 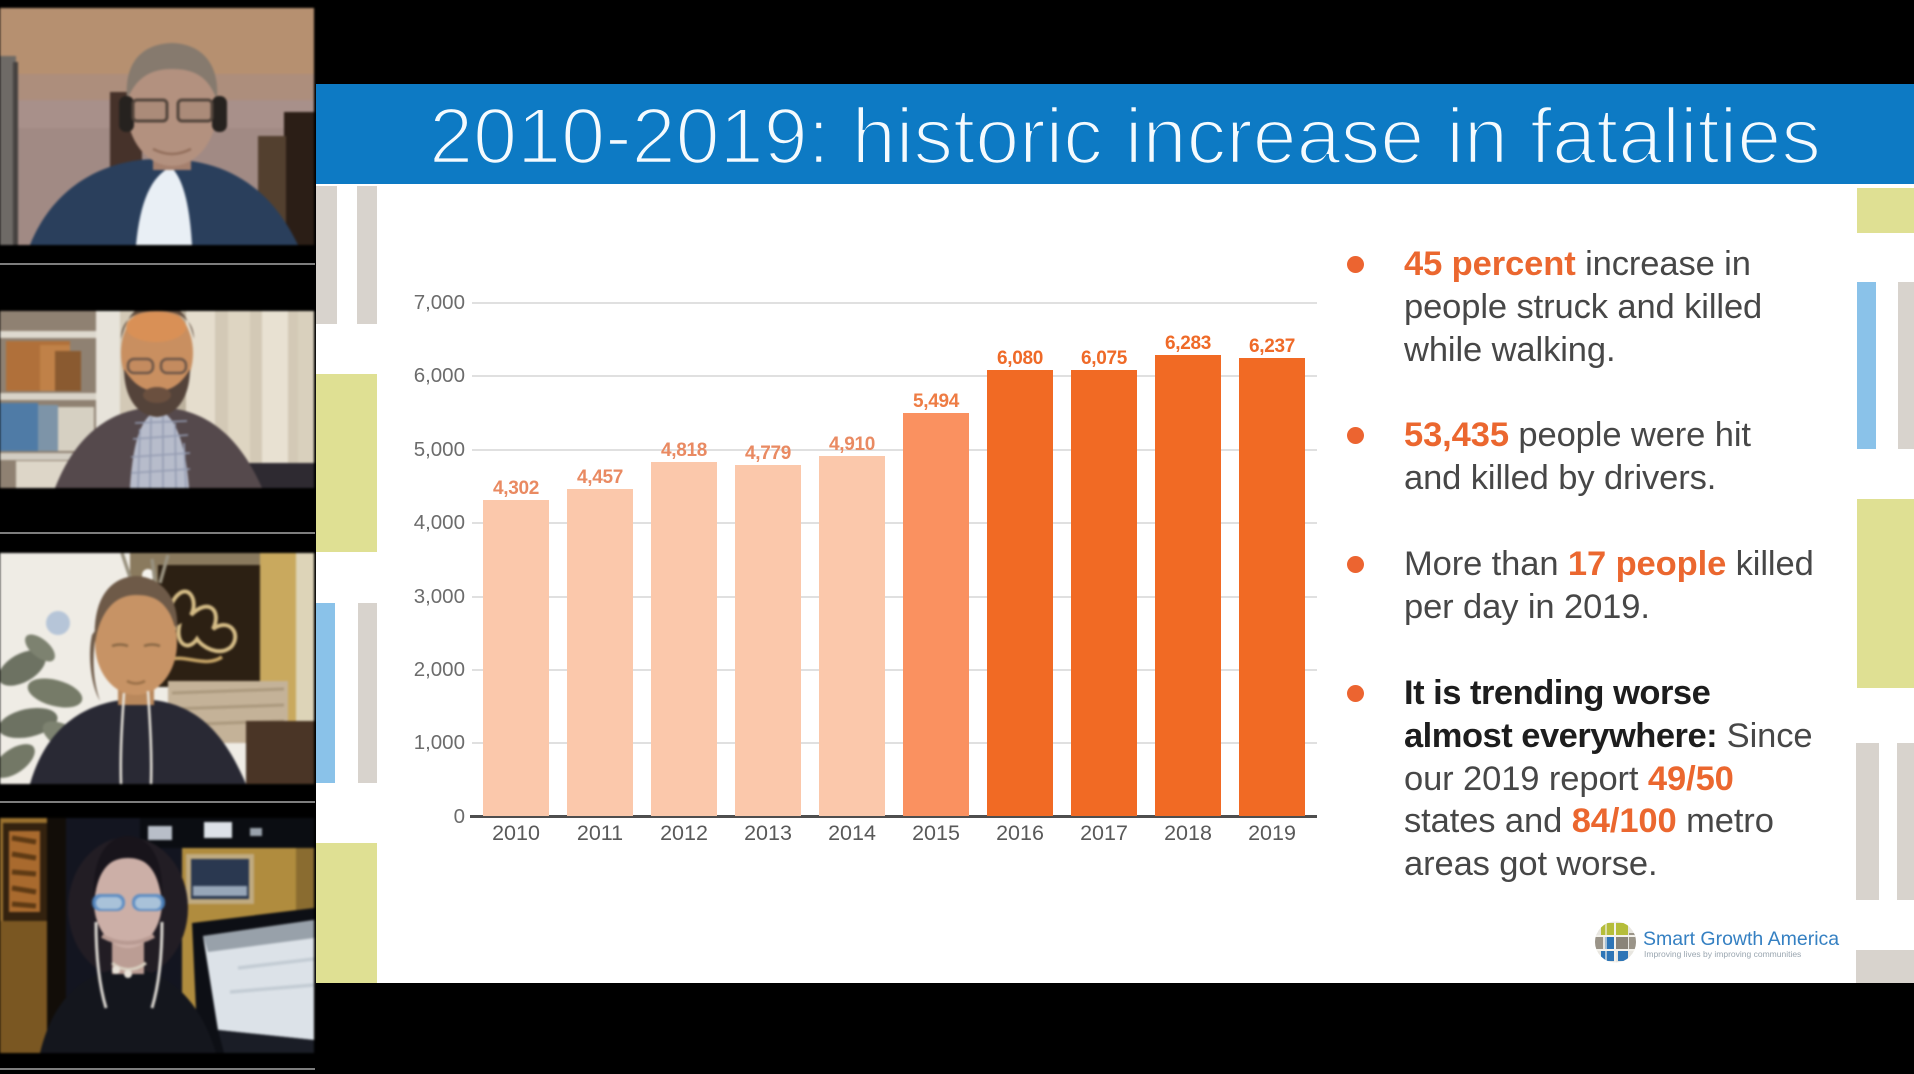 What do you see at coordinates (1722, 954) in the screenshot?
I see `svg-text:Improving lives by improving c: Improving lives by improving communities` at bounding box center [1722, 954].